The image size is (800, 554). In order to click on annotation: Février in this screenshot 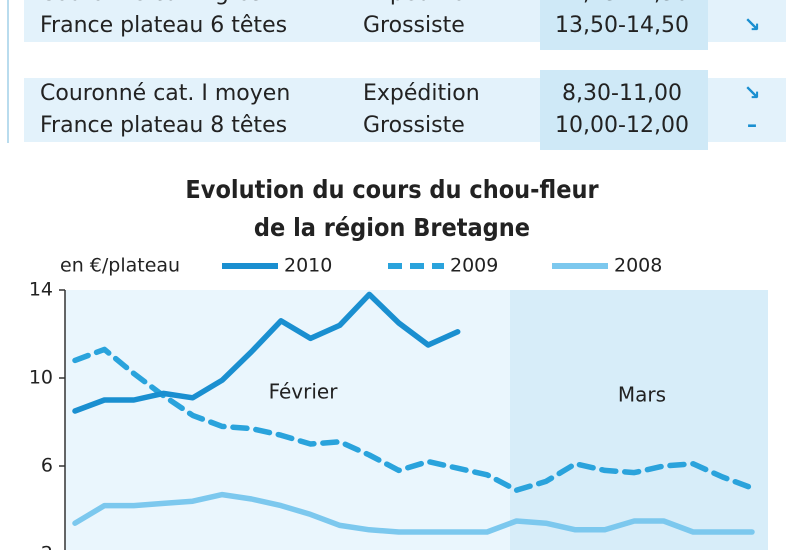, I will do `click(304, 392)`.